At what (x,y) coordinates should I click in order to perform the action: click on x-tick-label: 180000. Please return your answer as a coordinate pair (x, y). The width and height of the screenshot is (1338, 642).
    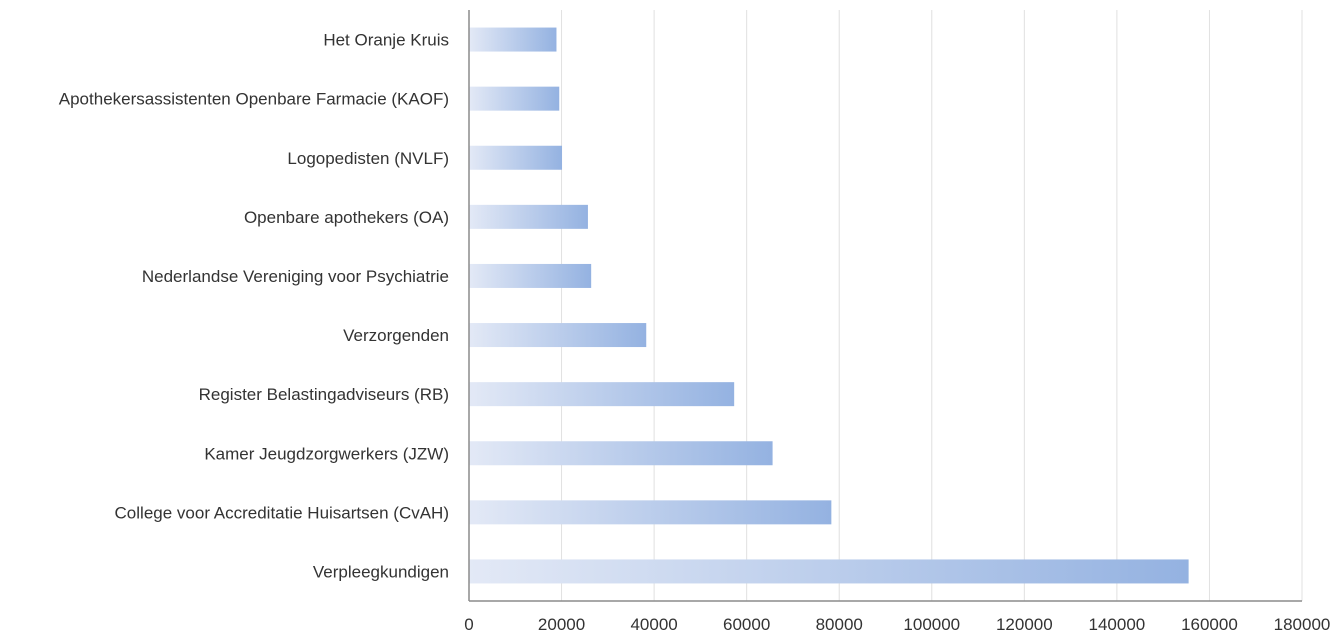
    Looking at the image, I should click on (1302, 624).